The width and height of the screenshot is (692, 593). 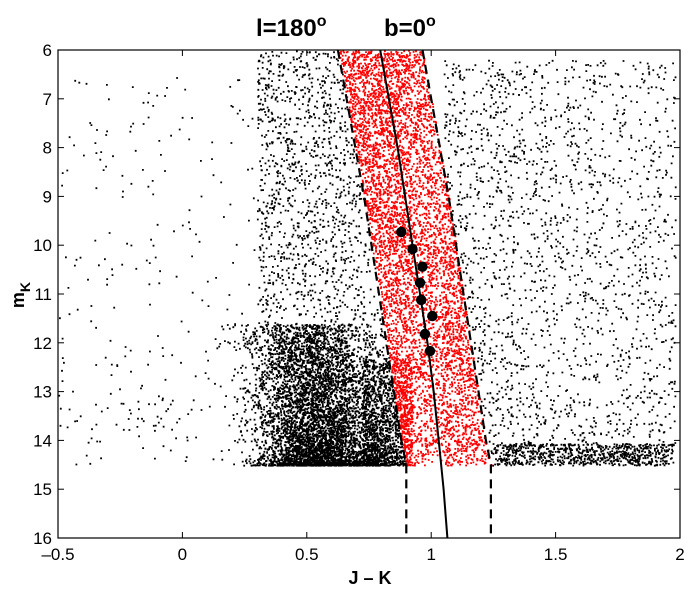 I want to click on y-tick-label-6: 12, so click(x=42, y=343).